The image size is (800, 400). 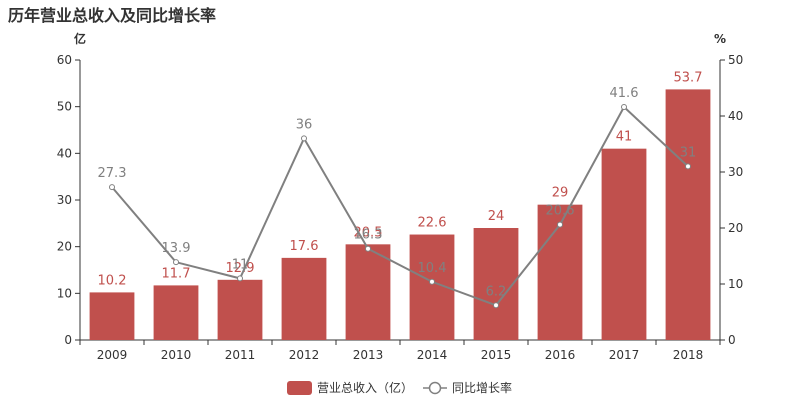 I want to click on revenue-bar-label: 17.6, so click(x=304, y=246).